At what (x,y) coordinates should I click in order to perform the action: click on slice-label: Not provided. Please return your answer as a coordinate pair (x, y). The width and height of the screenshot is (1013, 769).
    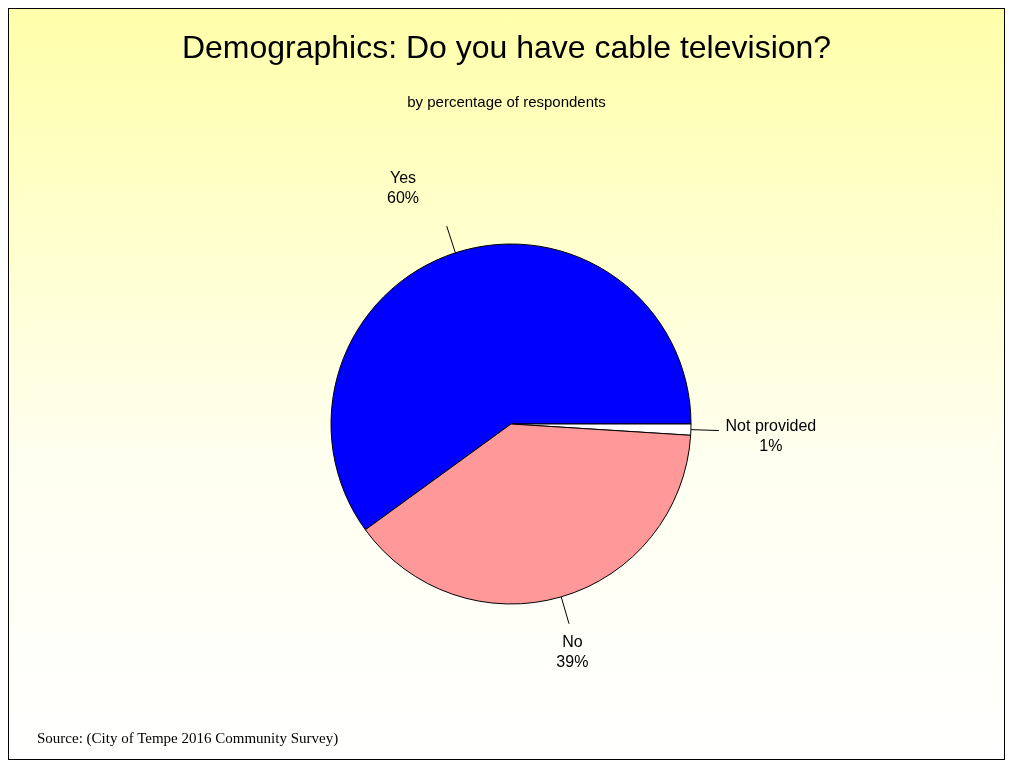
    Looking at the image, I should click on (771, 426).